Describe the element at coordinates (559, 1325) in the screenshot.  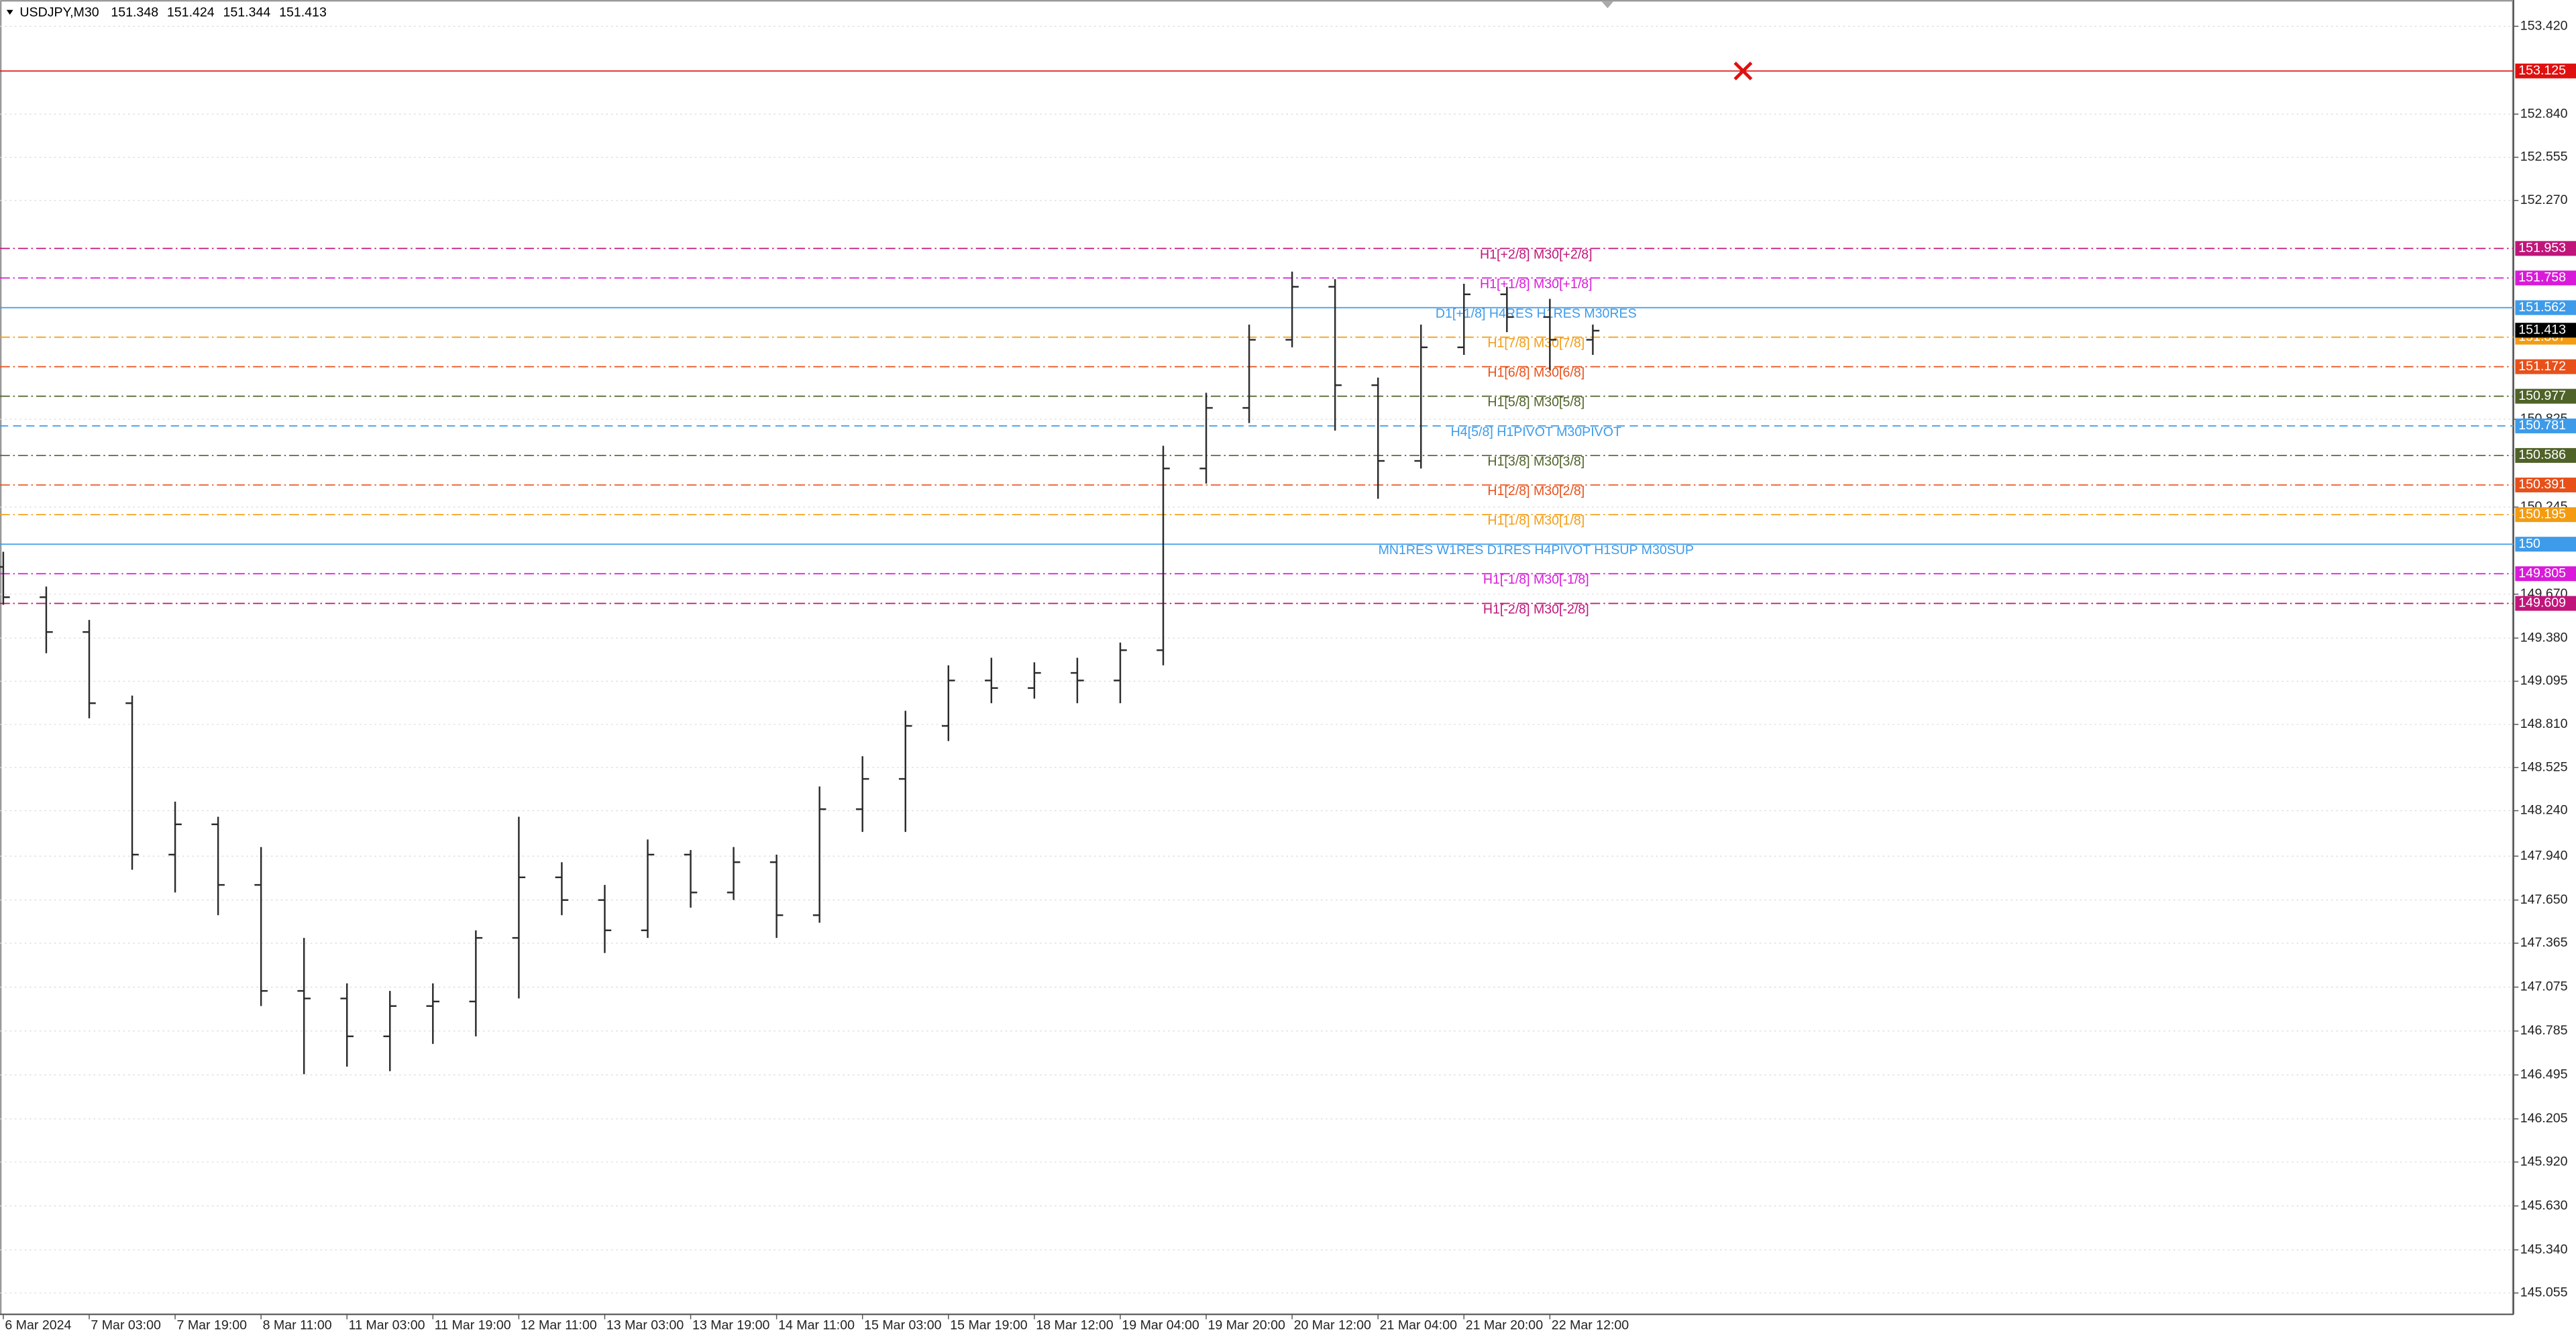
I see `x-tick-label: 12 Mar 11:00` at that location.